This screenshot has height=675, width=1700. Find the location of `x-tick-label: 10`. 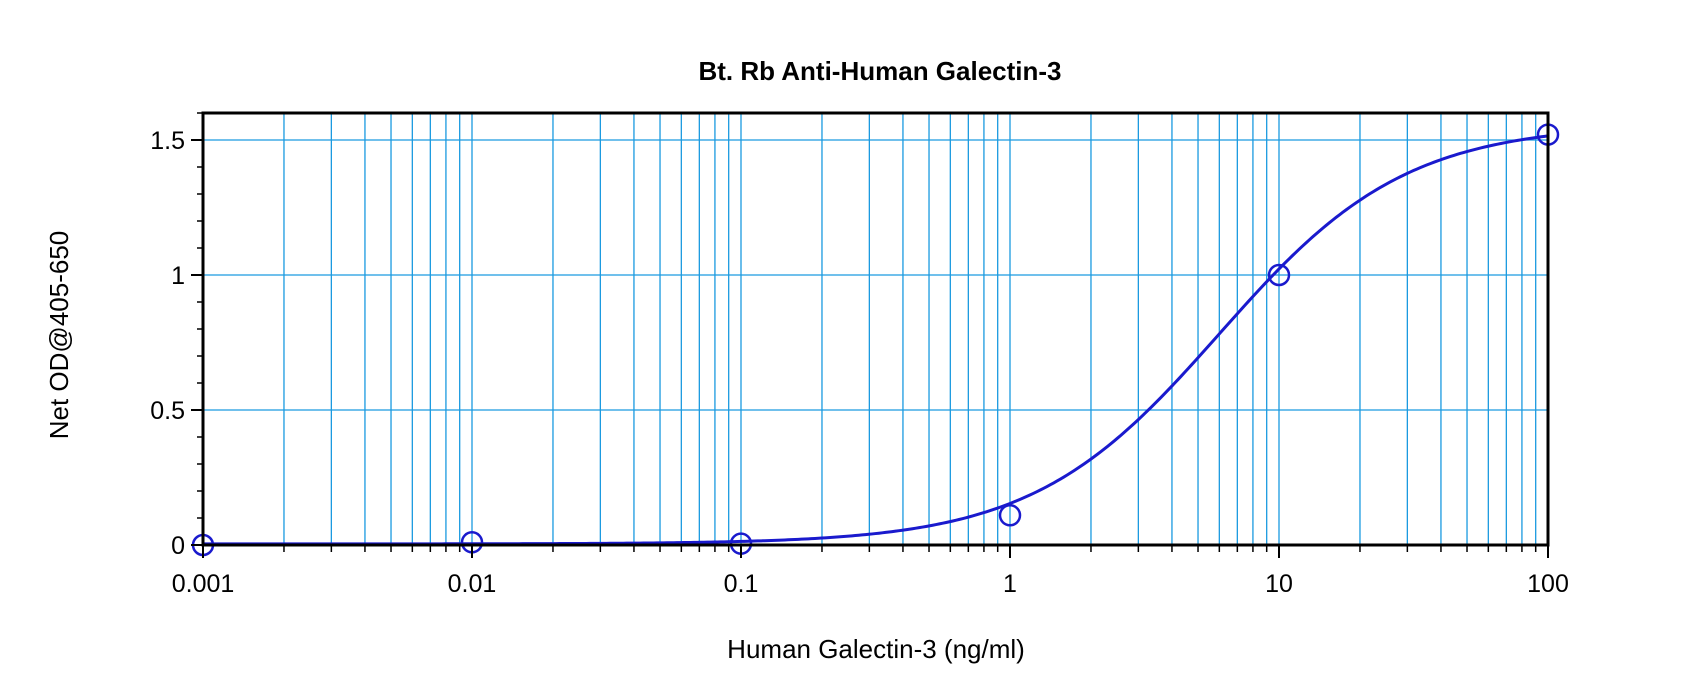

x-tick-label: 10 is located at coordinates (1279, 584).